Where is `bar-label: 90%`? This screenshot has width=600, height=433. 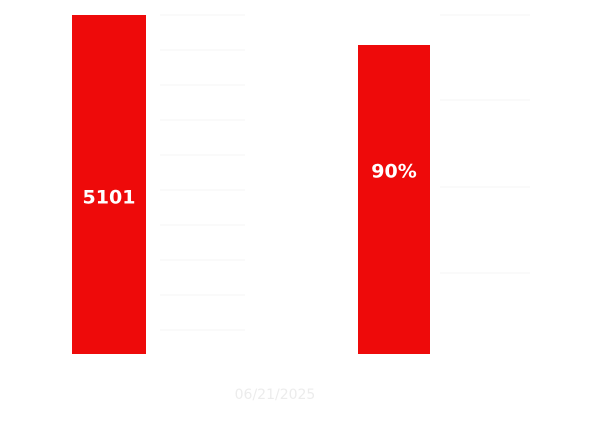 bar-label: 90% is located at coordinates (393, 172).